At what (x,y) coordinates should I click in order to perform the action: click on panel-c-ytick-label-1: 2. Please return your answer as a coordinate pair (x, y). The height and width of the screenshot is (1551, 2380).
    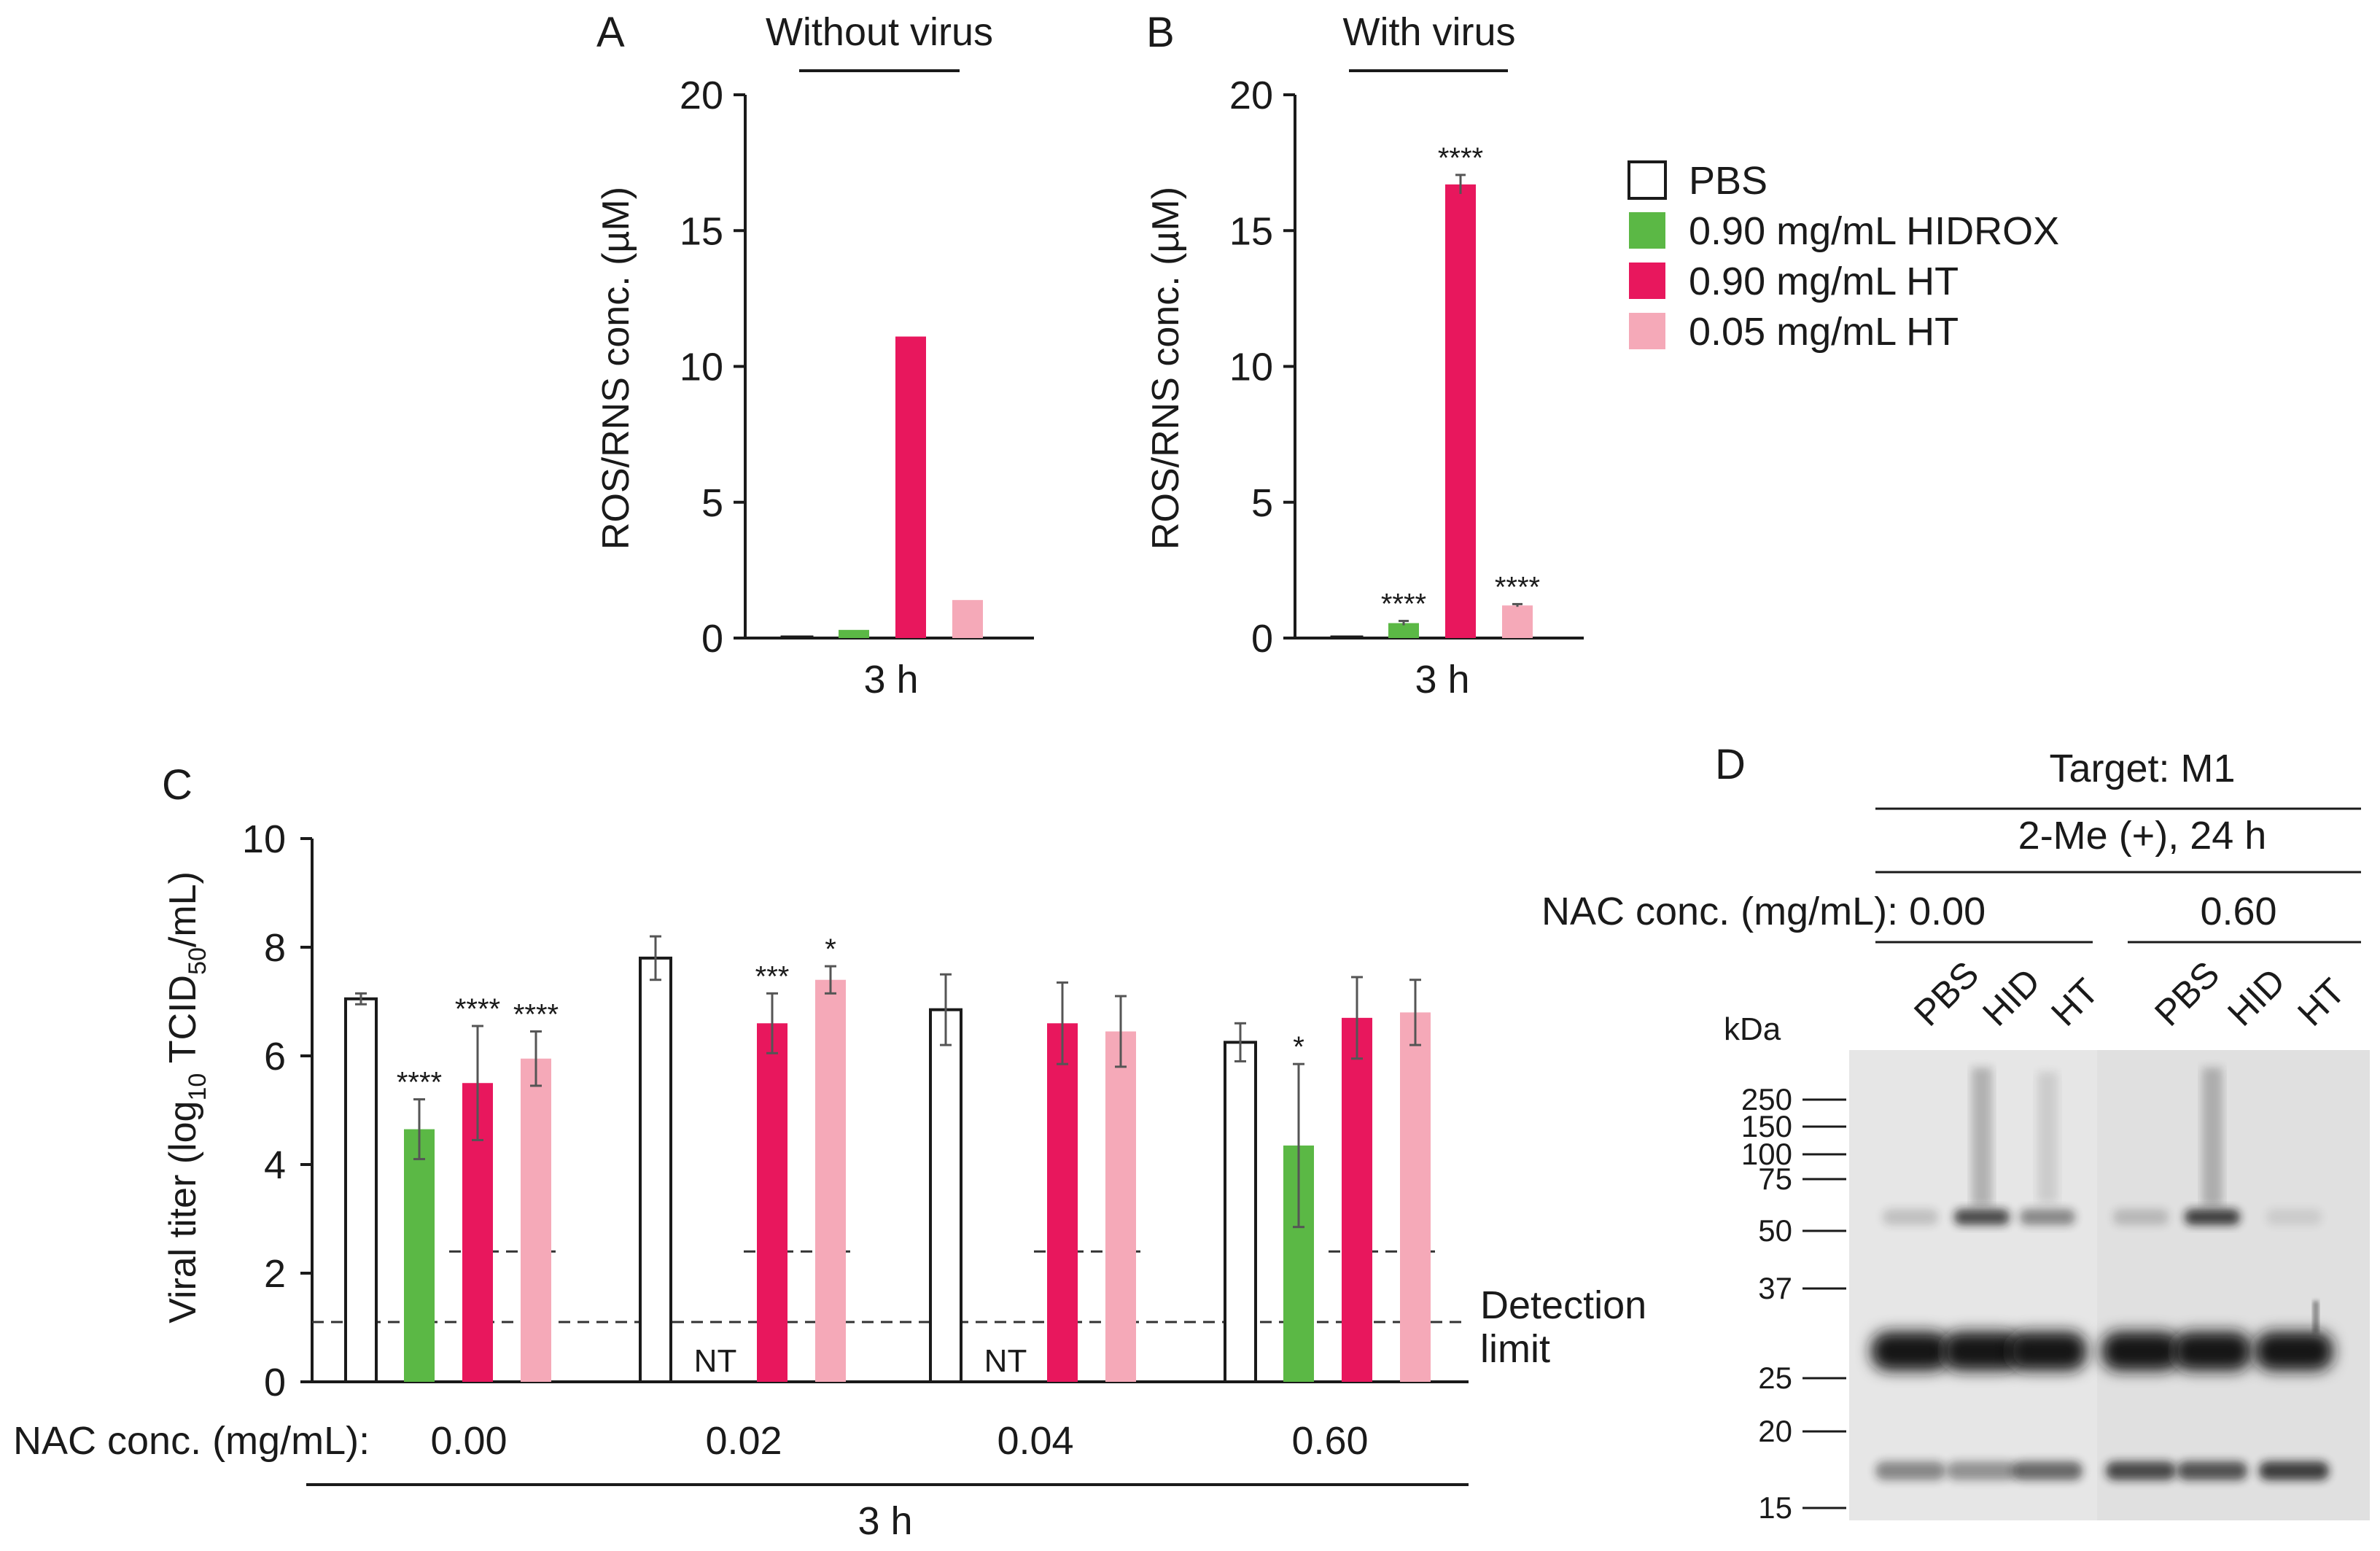
    Looking at the image, I should click on (275, 1274).